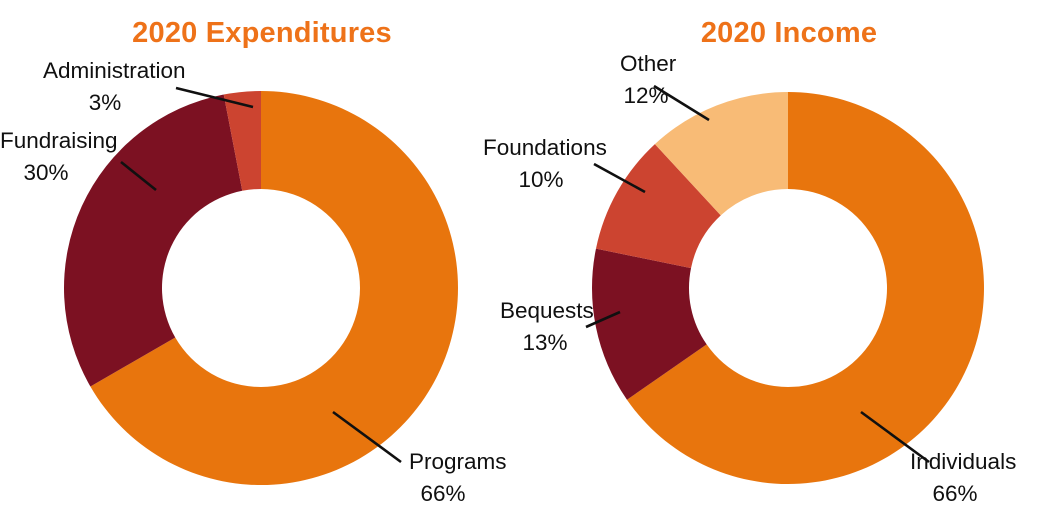 The image size is (1050, 525). Describe the element at coordinates (540, 179) in the screenshot. I see `slice-value-label: 10%` at that location.